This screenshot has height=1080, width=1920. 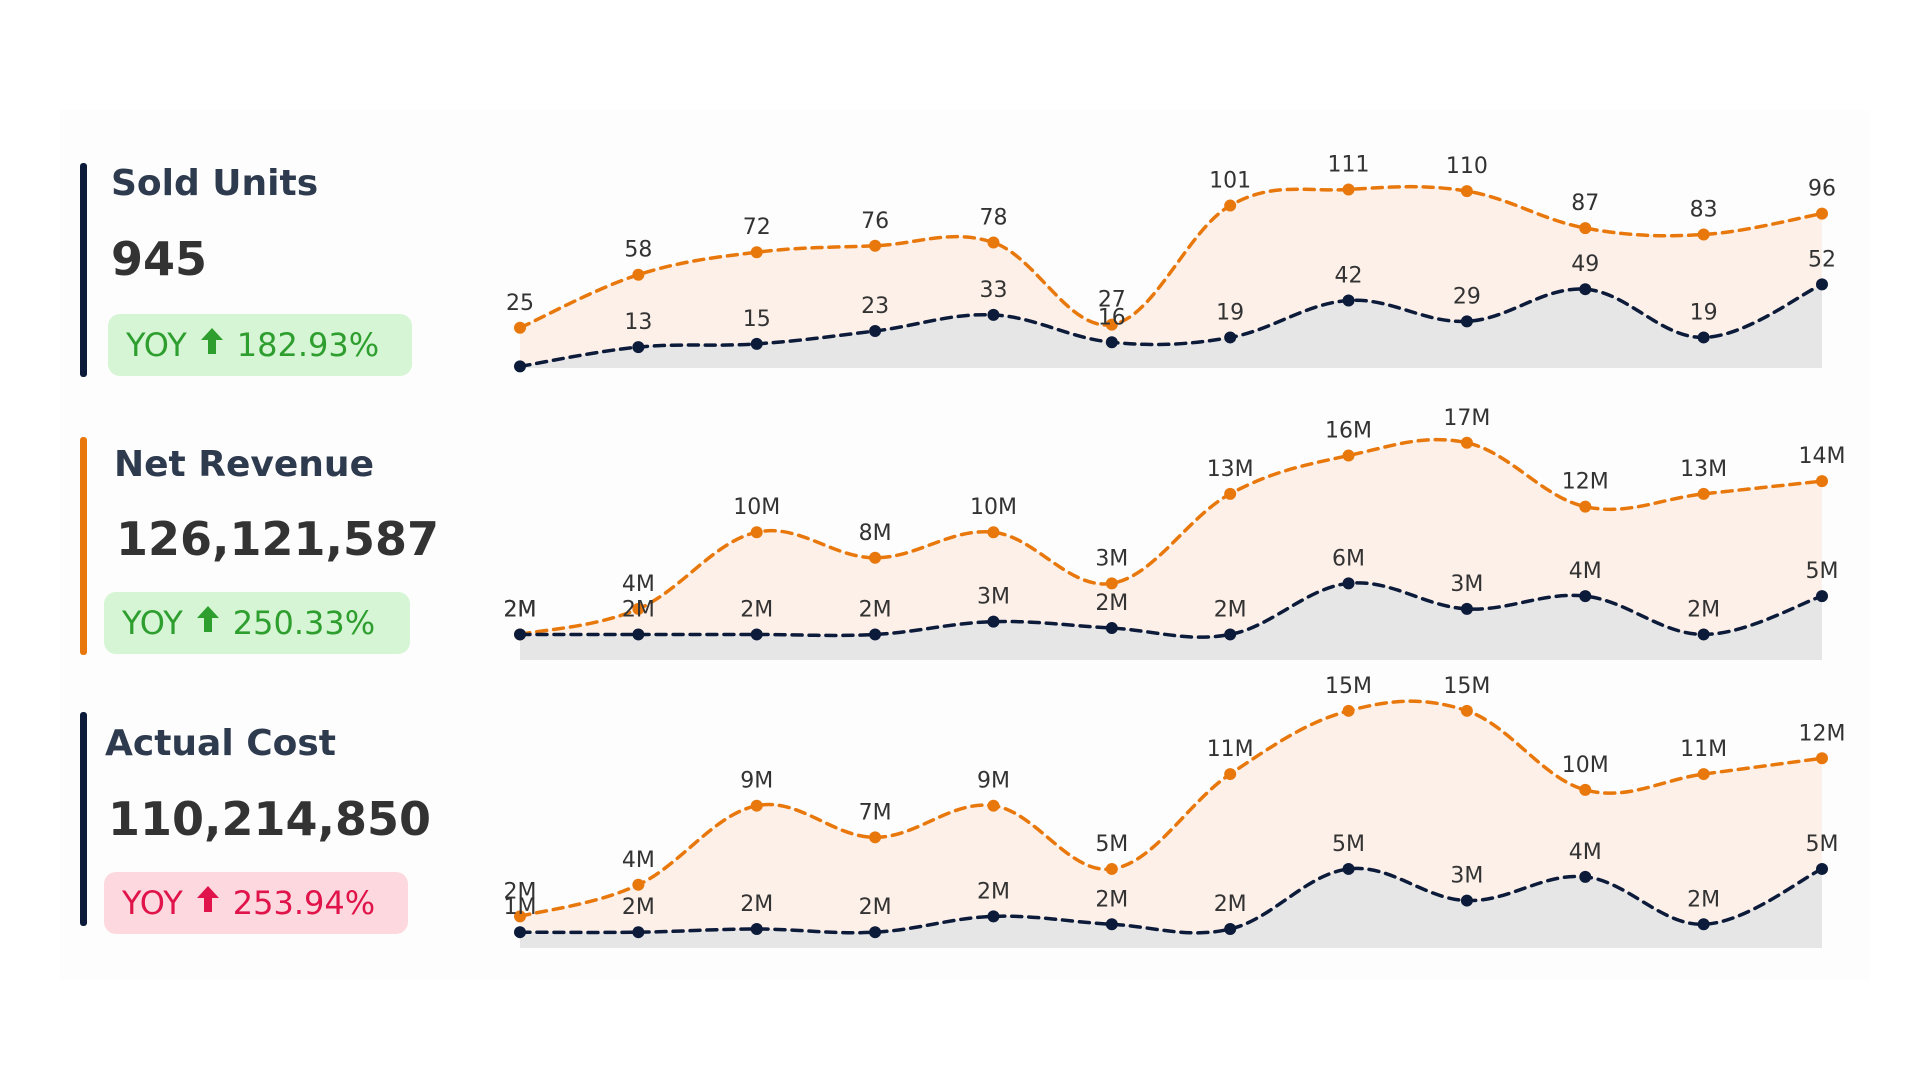 What do you see at coordinates (1822, 189) in the screenshot?
I see `series-1-data-label: 96` at bounding box center [1822, 189].